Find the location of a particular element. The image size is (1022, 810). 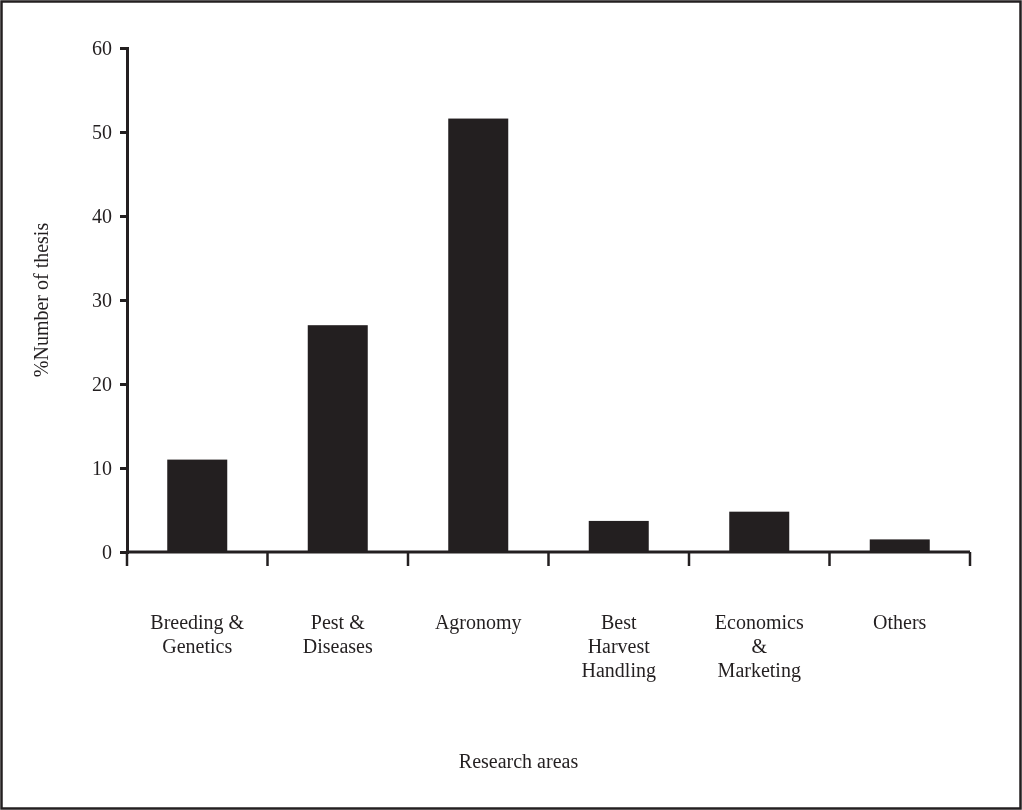

y-tick-label: 50 is located at coordinates (102, 131).